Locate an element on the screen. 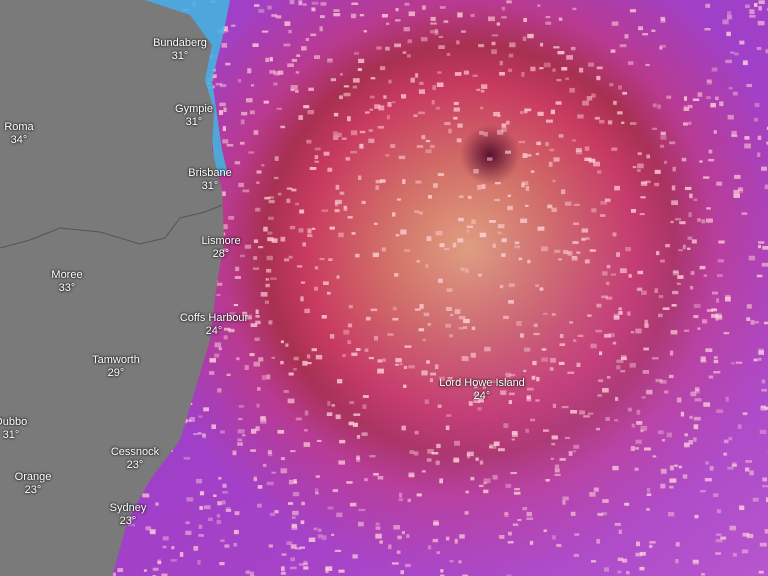 Image resolution: width=768 pixels, height=576 pixels. city-label-roma: Roma 34° is located at coordinates (19, 133).